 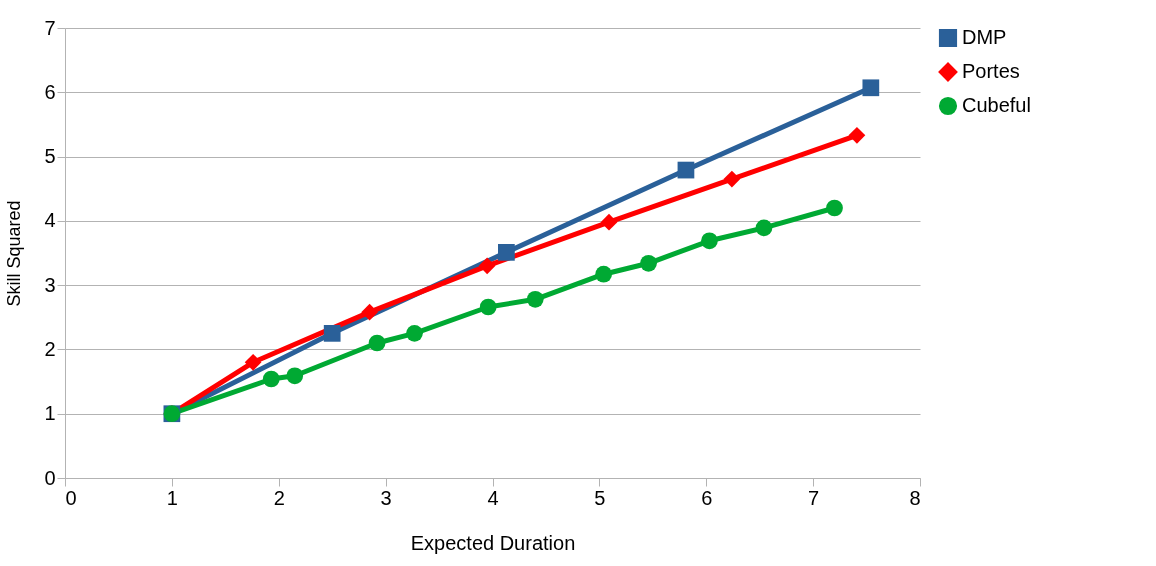 What do you see at coordinates (493, 542) in the screenshot?
I see `x-axis-title: Expected Duration` at bounding box center [493, 542].